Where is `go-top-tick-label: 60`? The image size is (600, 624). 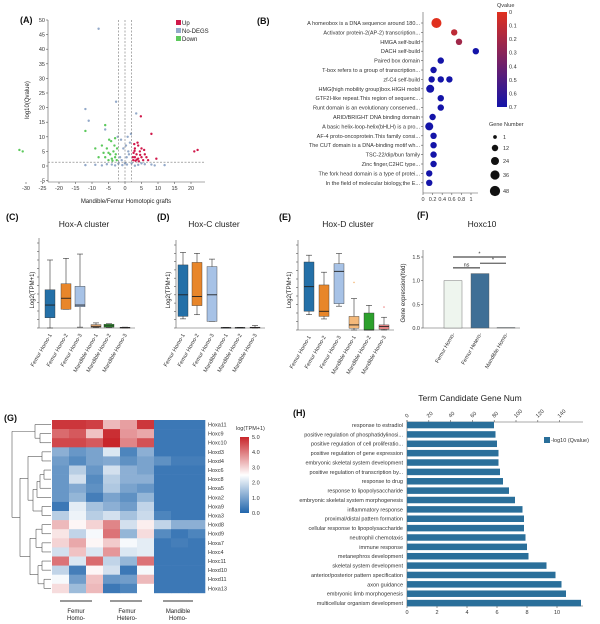 go-top-tick-label: 60 is located at coordinates (474, 415).